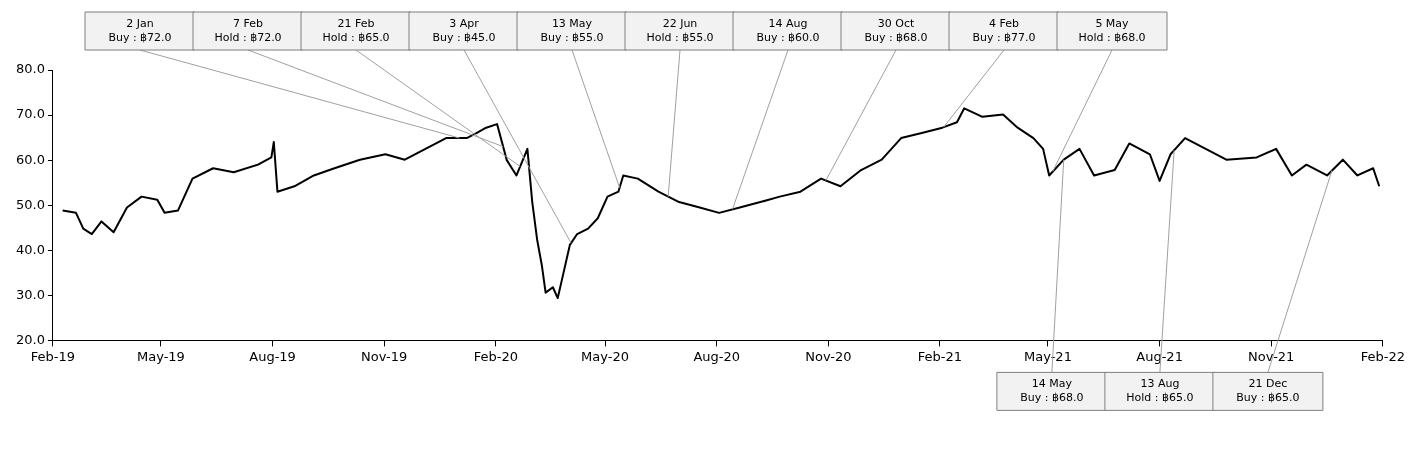 The image size is (1418, 471). I want to click on annotation: 14 Aug Buy : ฿60.0, so click(788, 30).